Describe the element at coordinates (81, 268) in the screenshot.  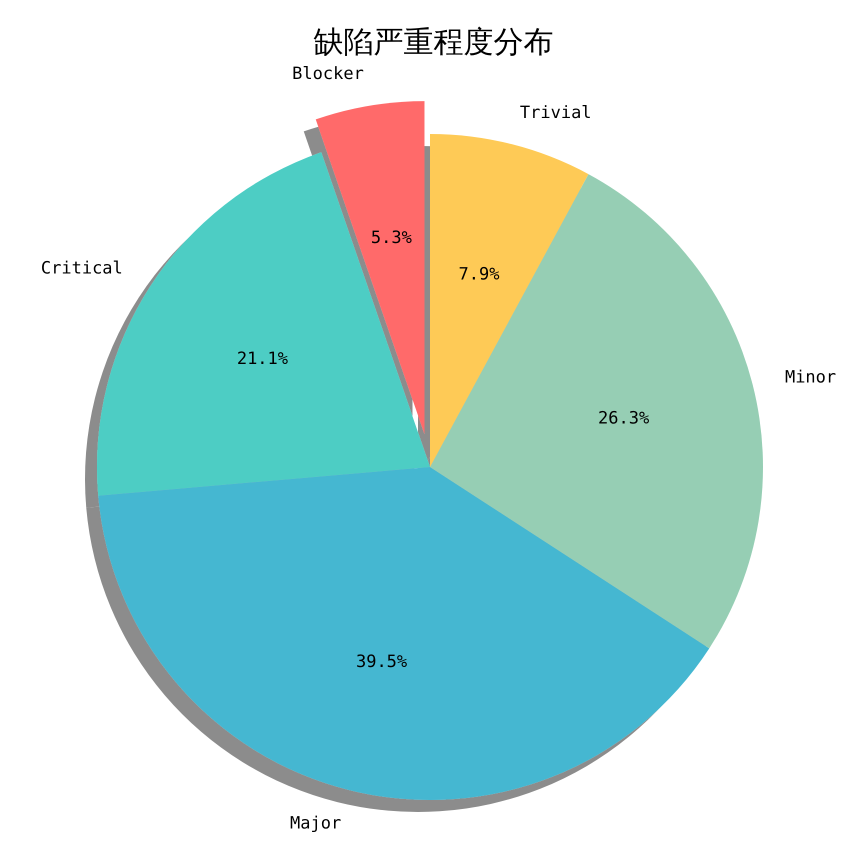
I see `slice-label: Critical` at that location.